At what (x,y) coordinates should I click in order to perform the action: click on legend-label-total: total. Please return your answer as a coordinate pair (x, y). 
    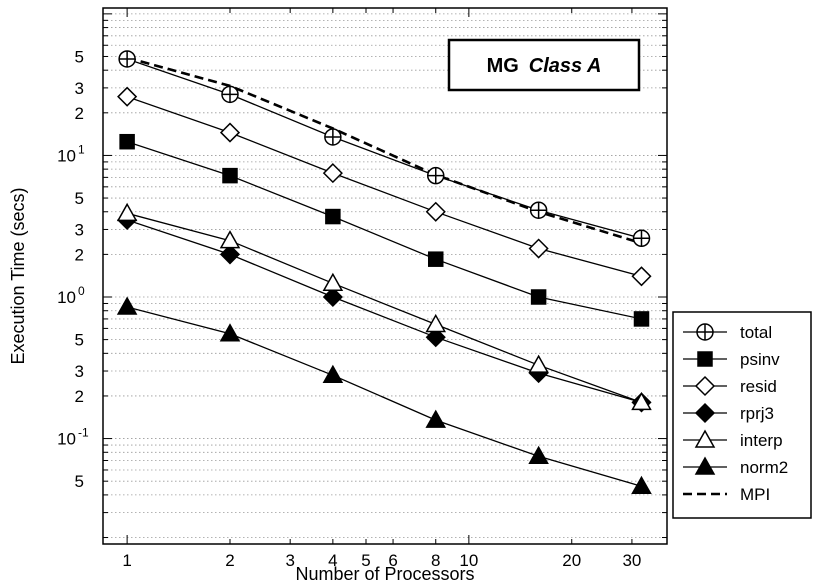
    Looking at the image, I should click on (756, 332).